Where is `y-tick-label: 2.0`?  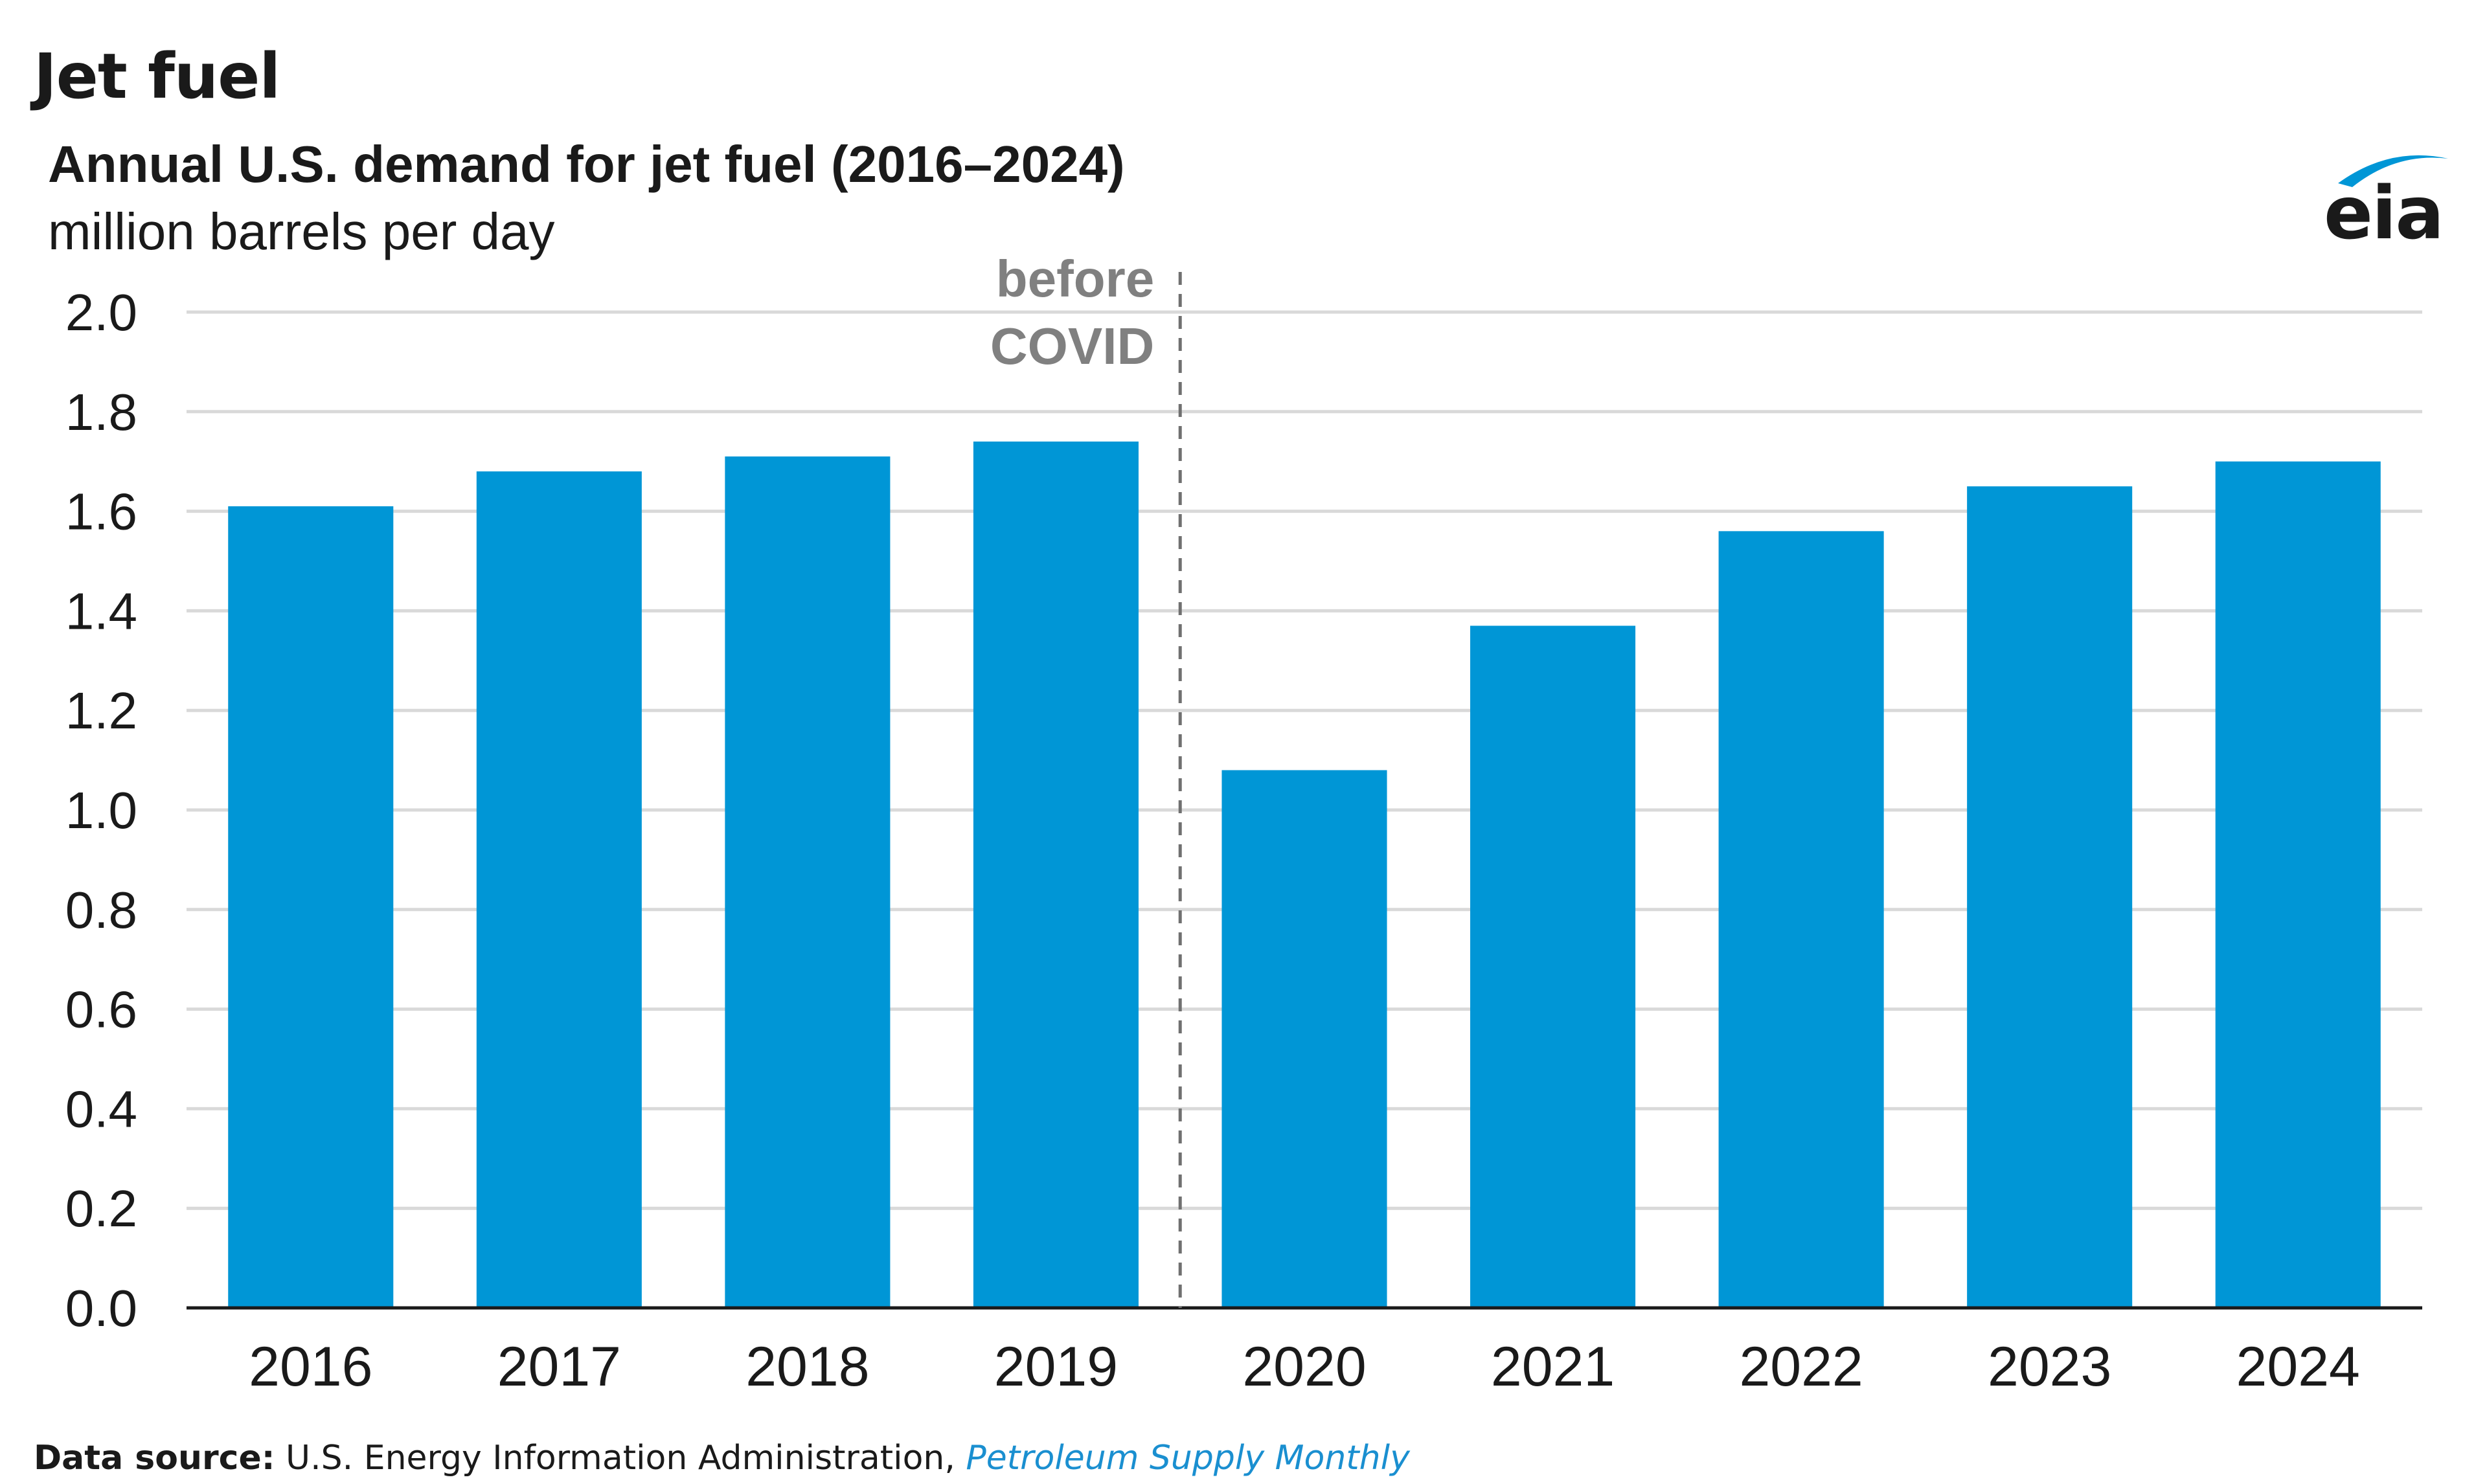 y-tick-label: 2.0 is located at coordinates (101, 312).